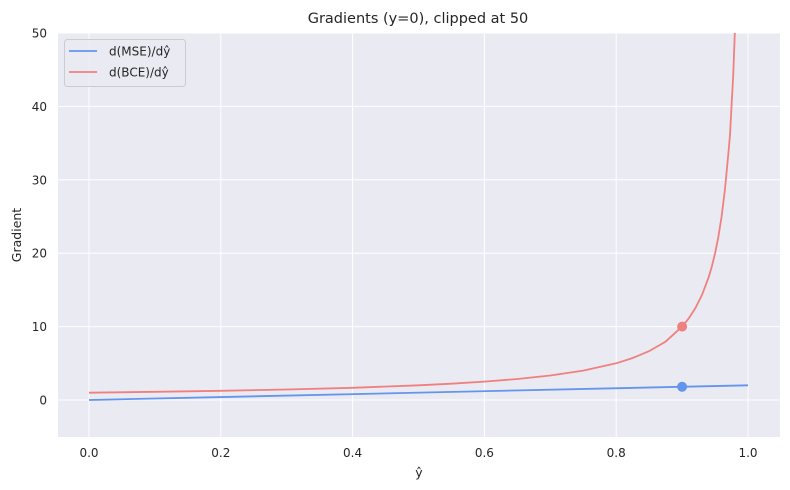 The width and height of the screenshot is (790, 490). I want to click on y-tick: 20, so click(39, 254).